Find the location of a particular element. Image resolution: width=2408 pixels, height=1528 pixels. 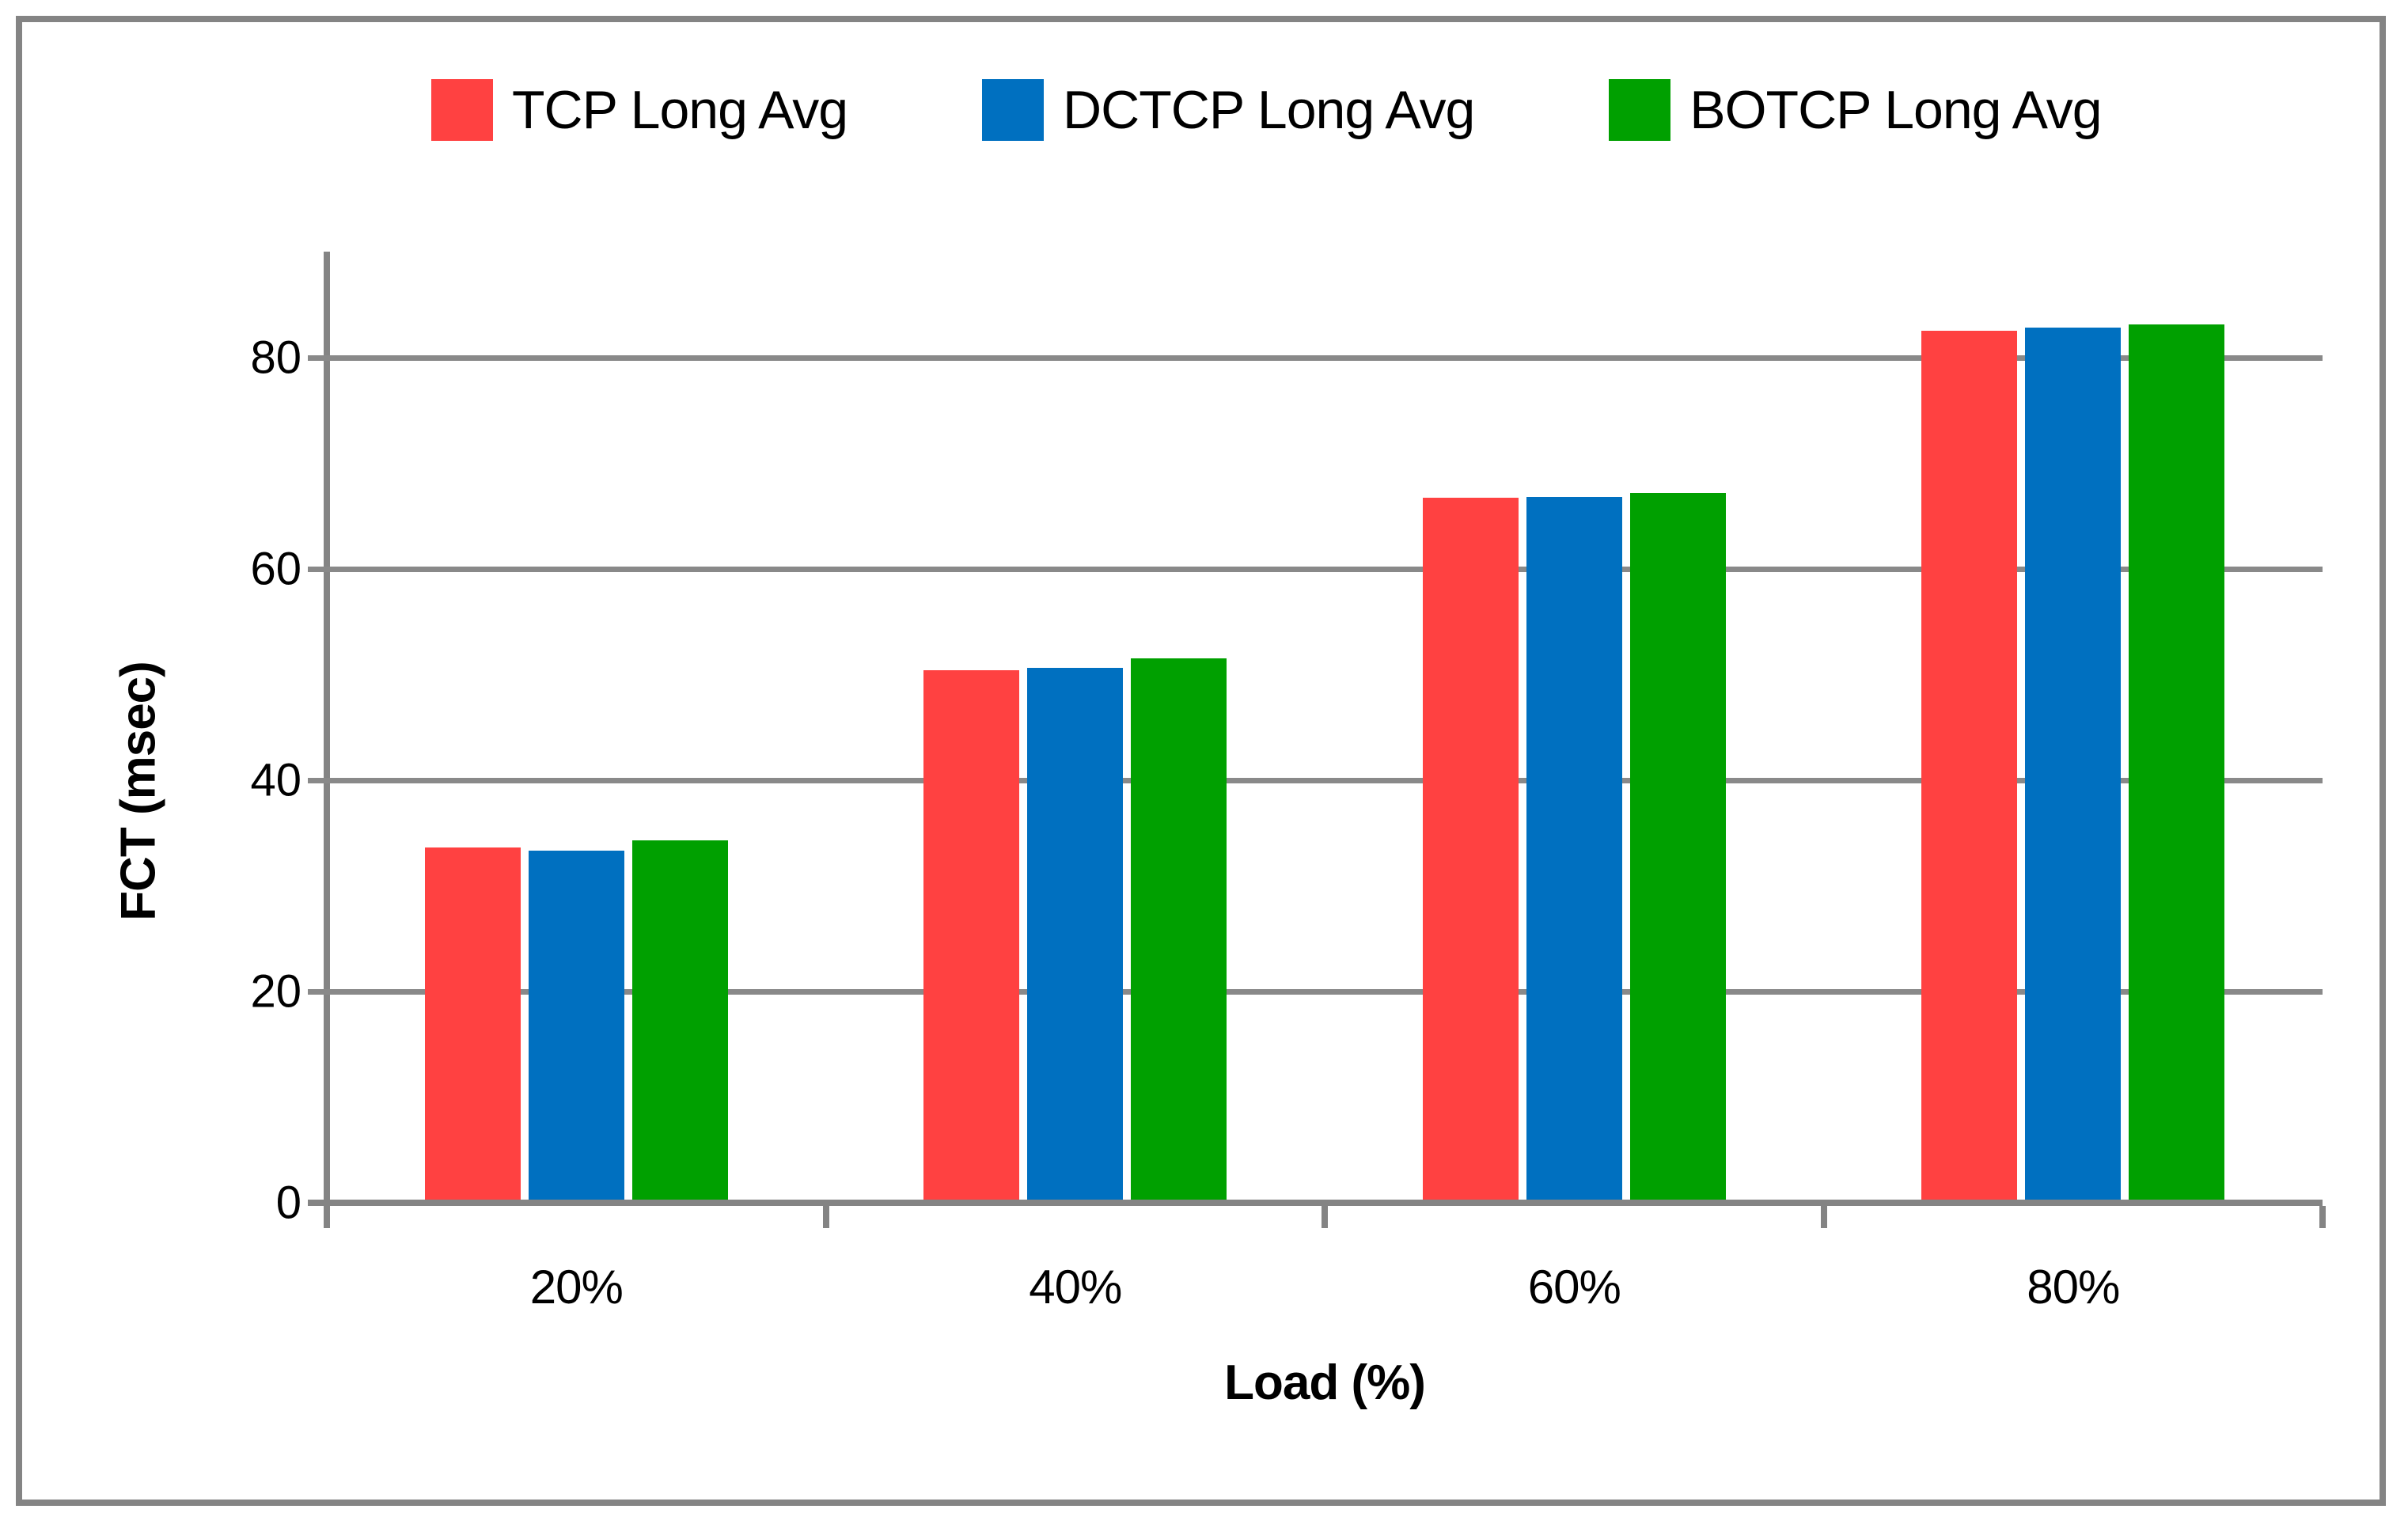

y-tick-label-0: 0 is located at coordinates (288, 1203).